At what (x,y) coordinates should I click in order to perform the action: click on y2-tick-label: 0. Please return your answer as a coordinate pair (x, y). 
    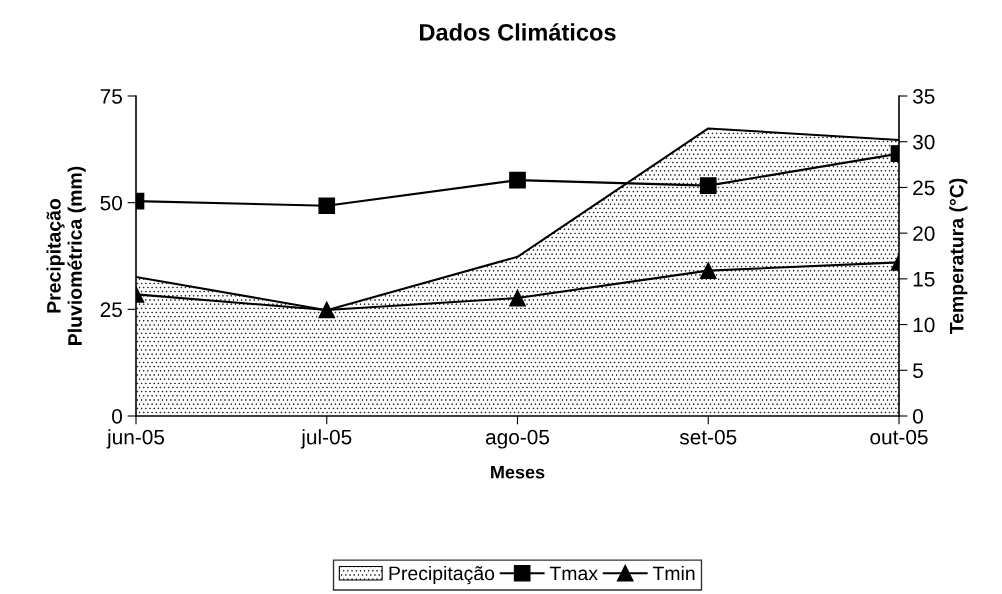
    Looking at the image, I should click on (918, 416).